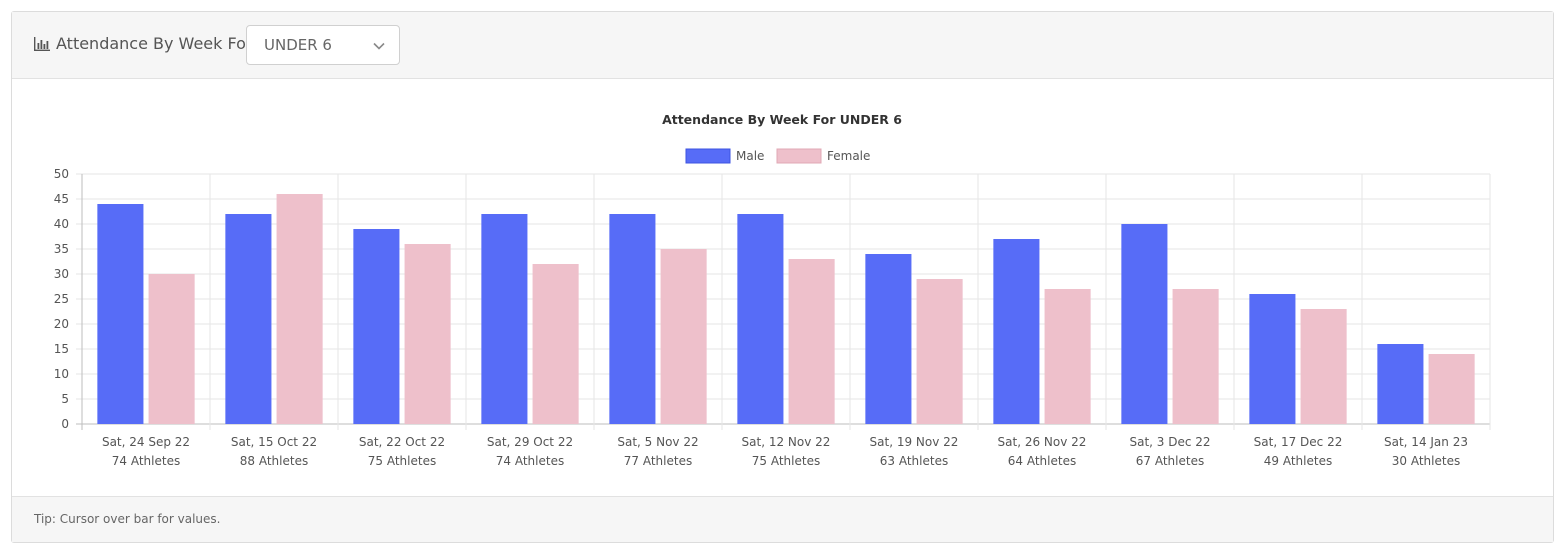 This screenshot has height=554, width=1566. I want to click on legend-swatch-male, so click(708, 156).